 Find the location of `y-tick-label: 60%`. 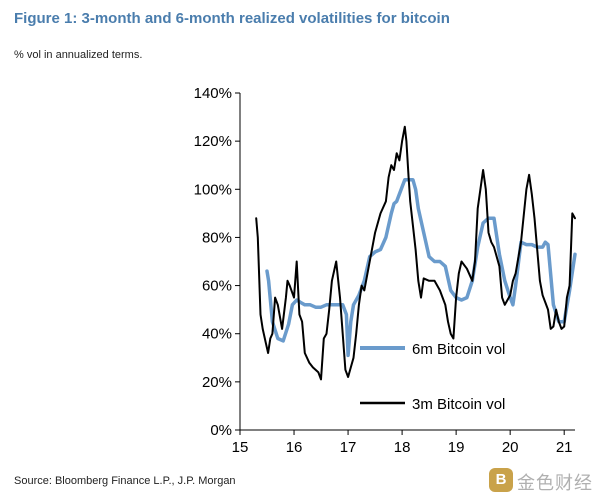

y-tick-label: 60% is located at coordinates (217, 286).